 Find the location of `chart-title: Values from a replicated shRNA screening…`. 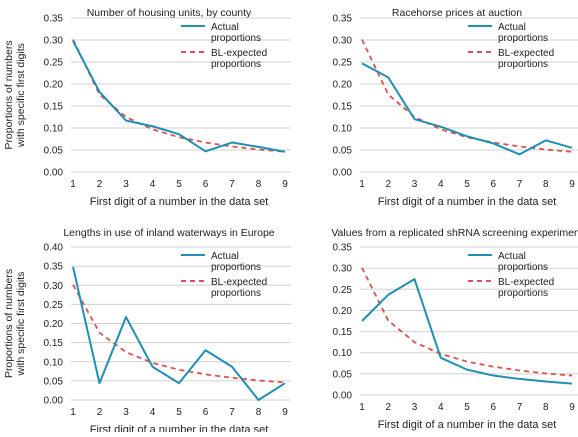

chart-title: Values from a replicated shRNA screening… is located at coordinates (454, 233).